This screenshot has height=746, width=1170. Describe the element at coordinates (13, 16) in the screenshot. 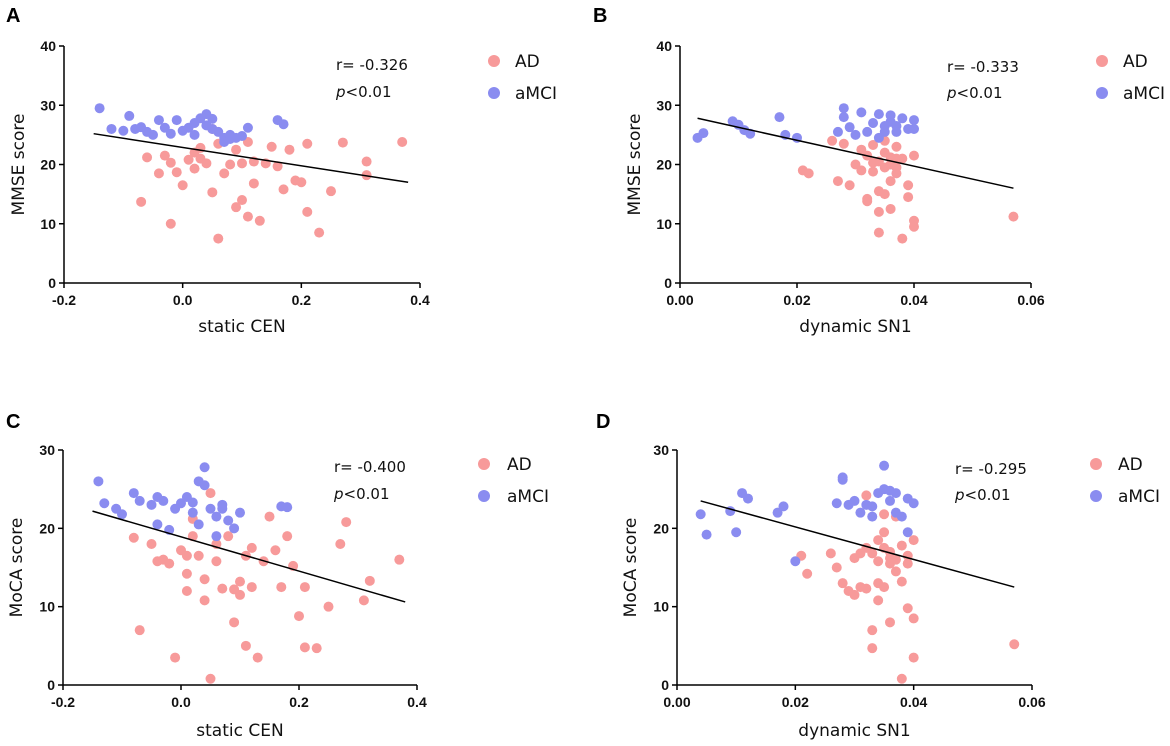

I see `panel-letter: A` at that location.